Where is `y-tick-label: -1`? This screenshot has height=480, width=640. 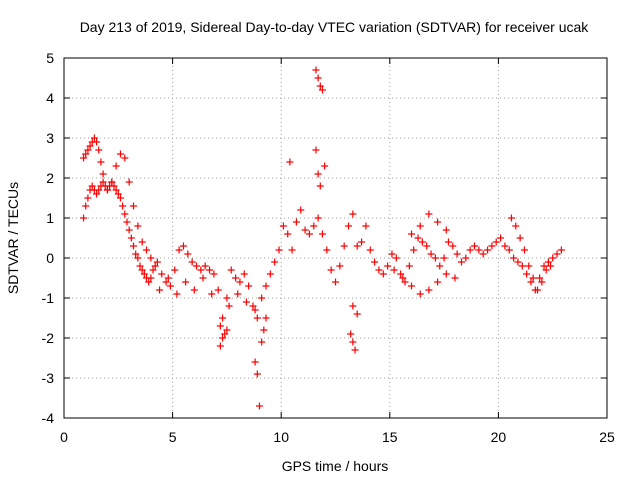 y-tick-label: -1 is located at coordinates (48, 298).